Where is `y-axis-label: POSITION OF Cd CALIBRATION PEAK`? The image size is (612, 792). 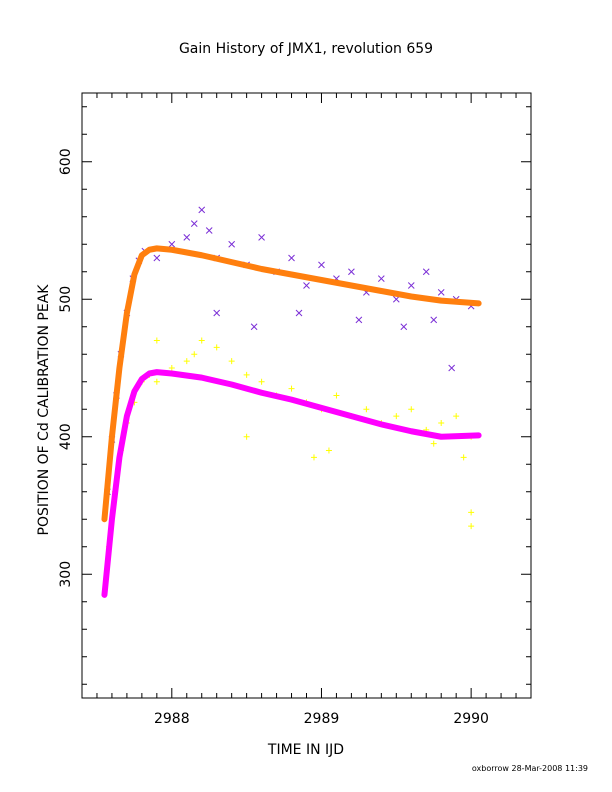 y-axis-label: POSITION OF Cd CALIBRATION PEAK is located at coordinates (44, 410).